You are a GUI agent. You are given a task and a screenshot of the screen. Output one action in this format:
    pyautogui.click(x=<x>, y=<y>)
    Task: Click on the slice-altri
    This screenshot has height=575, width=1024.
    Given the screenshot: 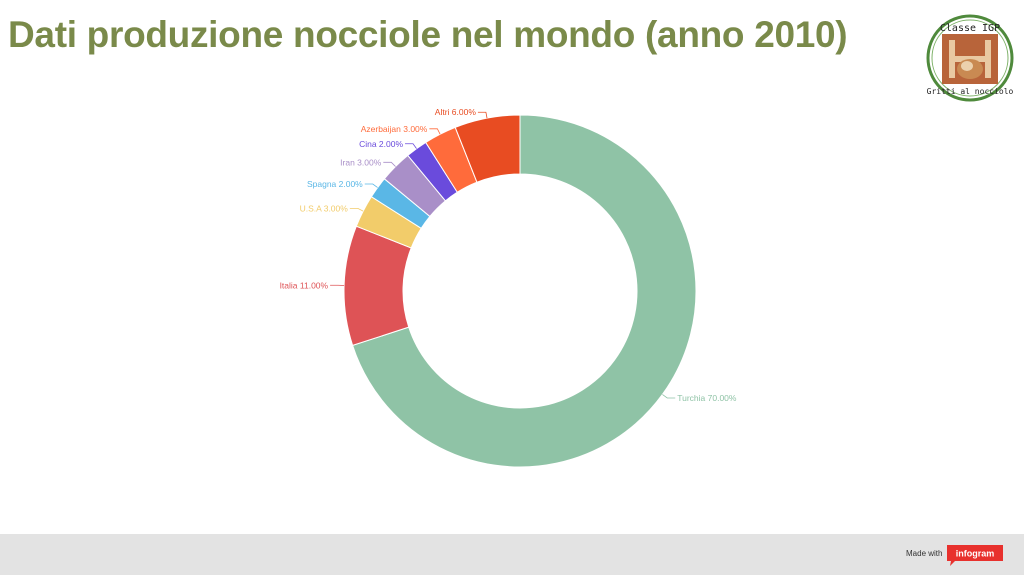 What is the action you would take?
    pyautogui.click(x=487, y=148)
    